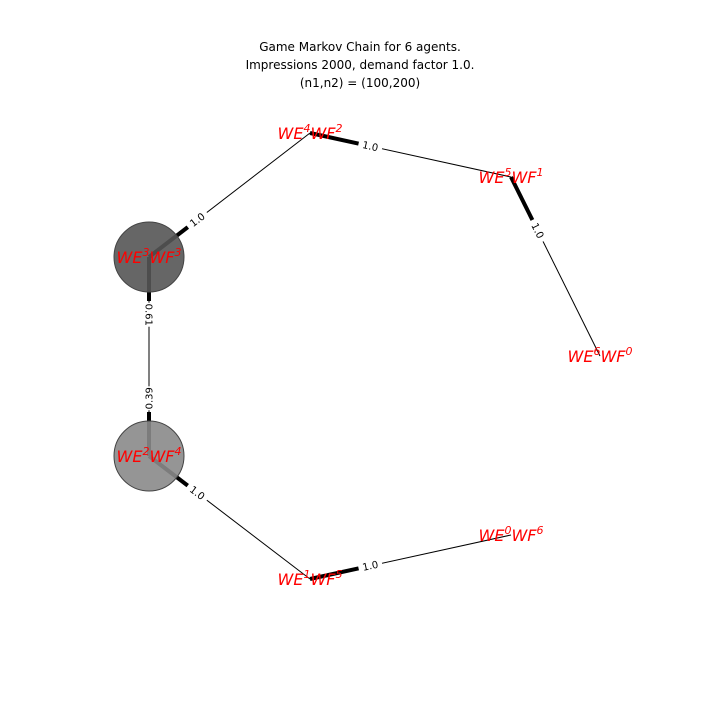  I want to click on node-label-n24: WE2WF4, so click(149, 455).